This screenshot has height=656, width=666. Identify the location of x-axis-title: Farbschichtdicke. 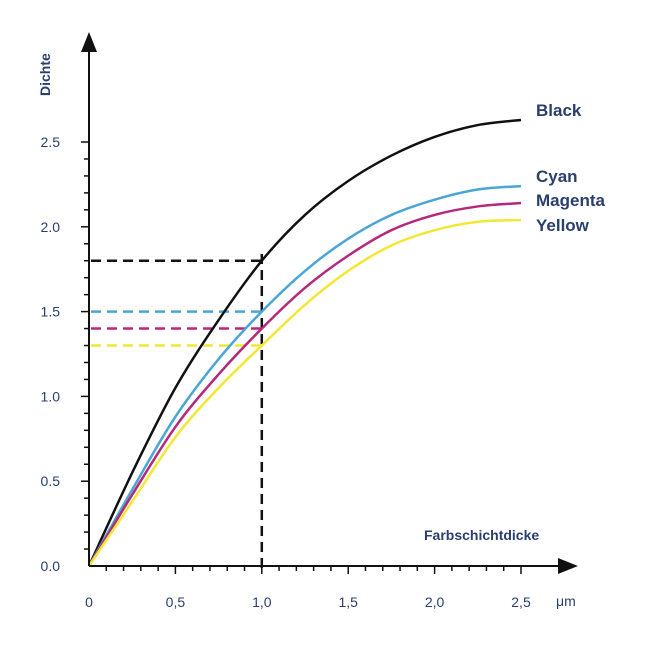
(481, 535).